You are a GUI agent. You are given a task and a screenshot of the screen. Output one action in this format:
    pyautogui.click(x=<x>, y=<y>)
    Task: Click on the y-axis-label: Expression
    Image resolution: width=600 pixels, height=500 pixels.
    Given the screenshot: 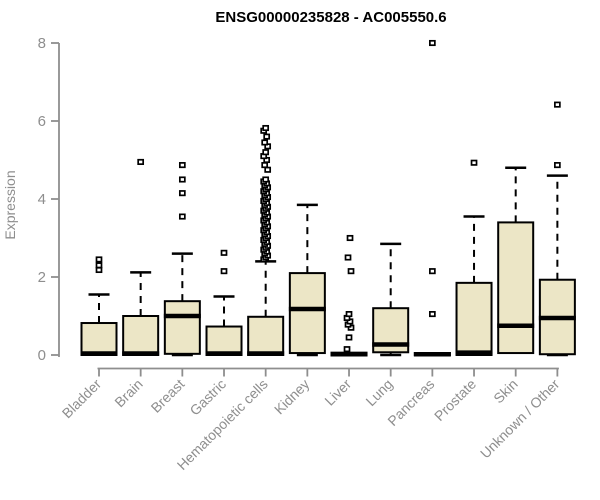 What is the action you would take?
    pyautogui.click(x=10, y=204)
    